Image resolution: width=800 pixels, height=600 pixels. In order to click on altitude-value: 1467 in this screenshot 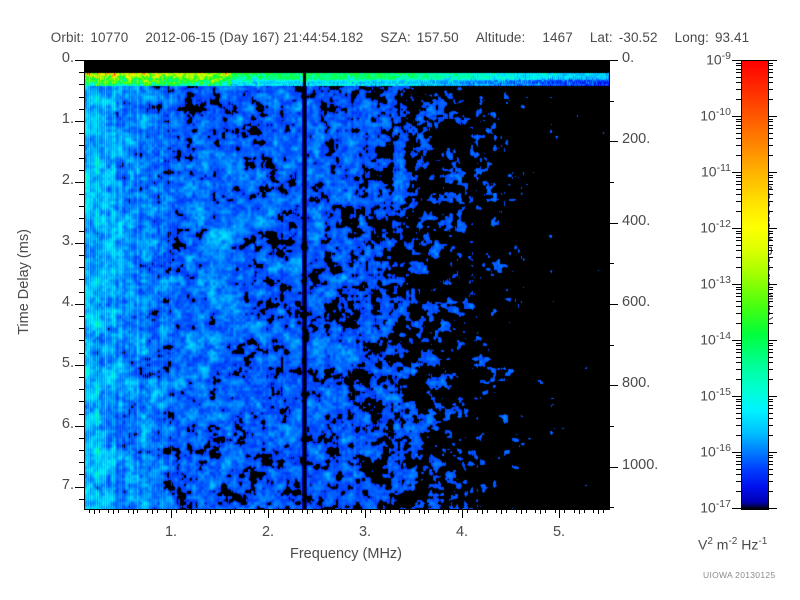, I will do `click(557, 37)`.